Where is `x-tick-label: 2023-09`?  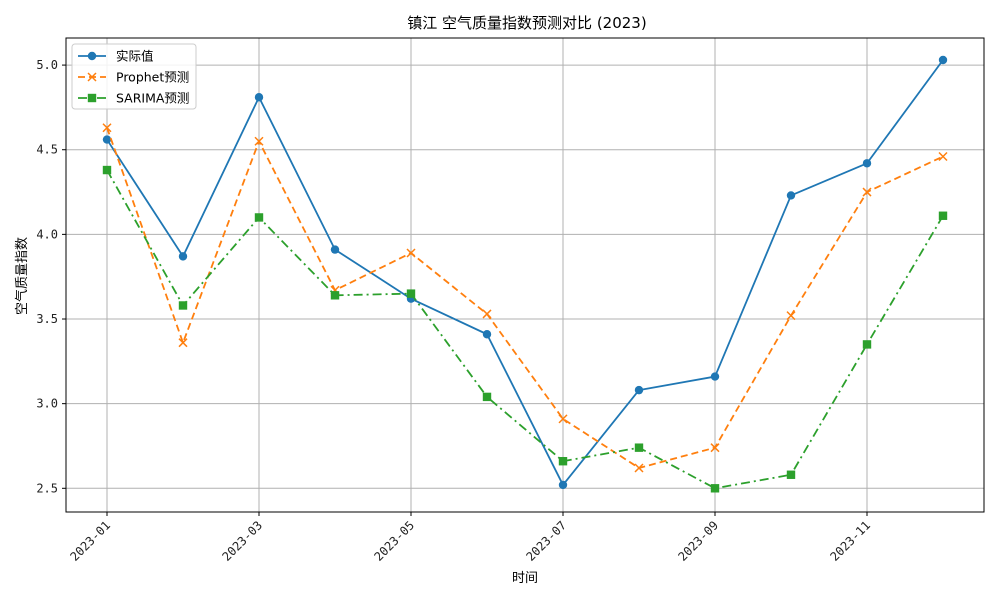
x-tick-label: 2023-09 is located at coordinates (698, 541).